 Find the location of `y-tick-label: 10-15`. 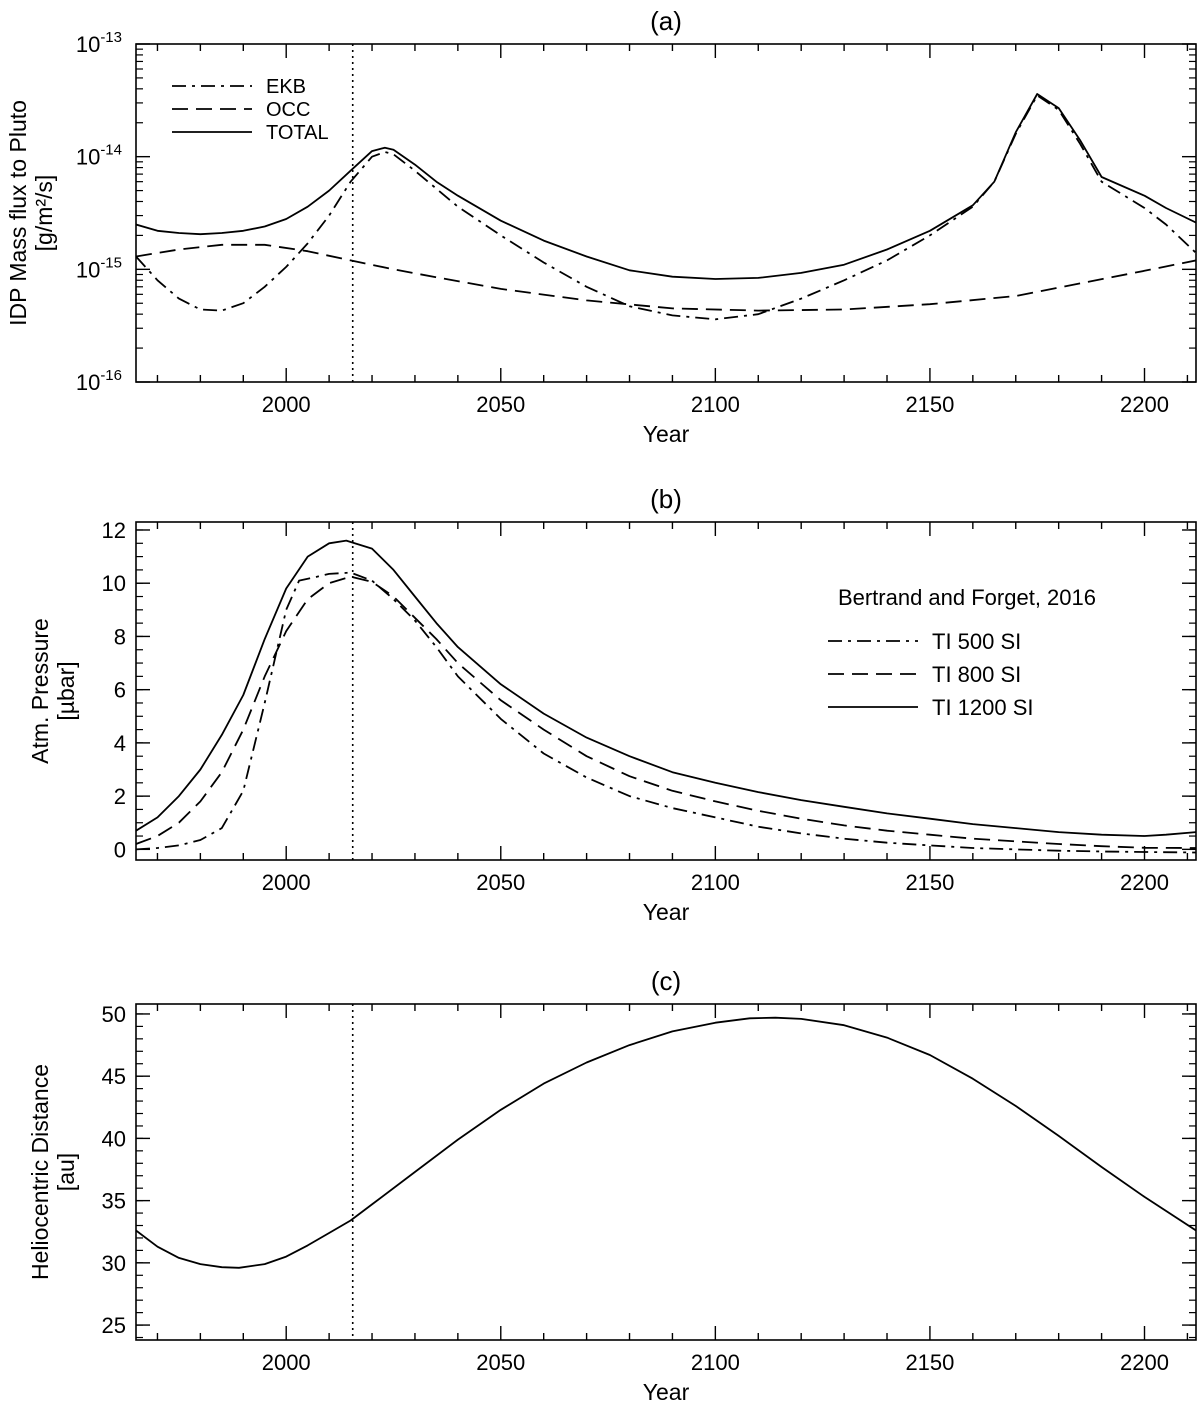

y-tick-label: 10-15 is located at coordinates (99, 268).